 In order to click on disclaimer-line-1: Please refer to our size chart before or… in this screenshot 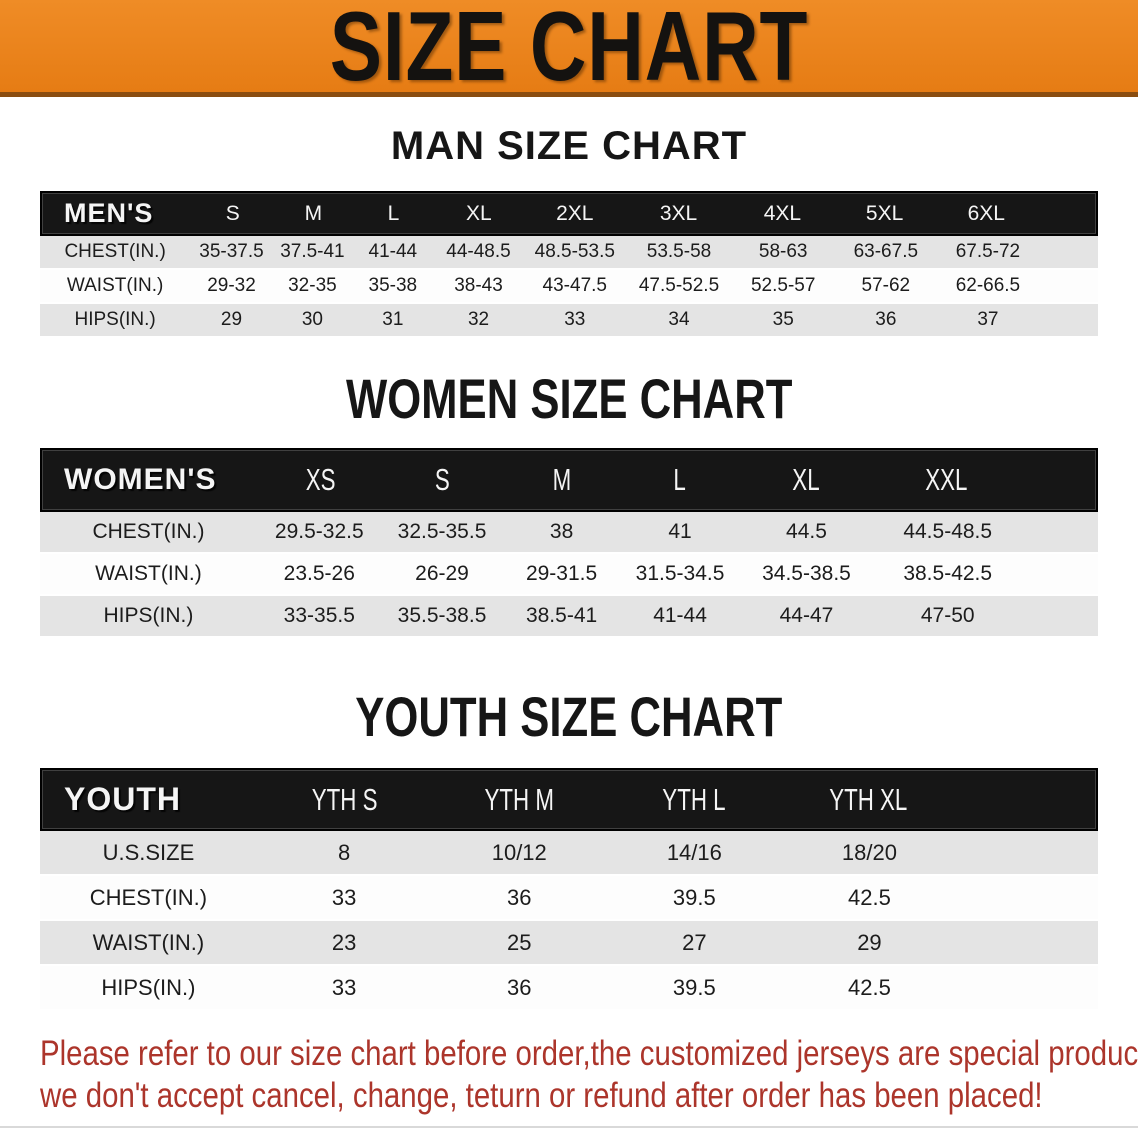, I will do `click(589, 1053)`.